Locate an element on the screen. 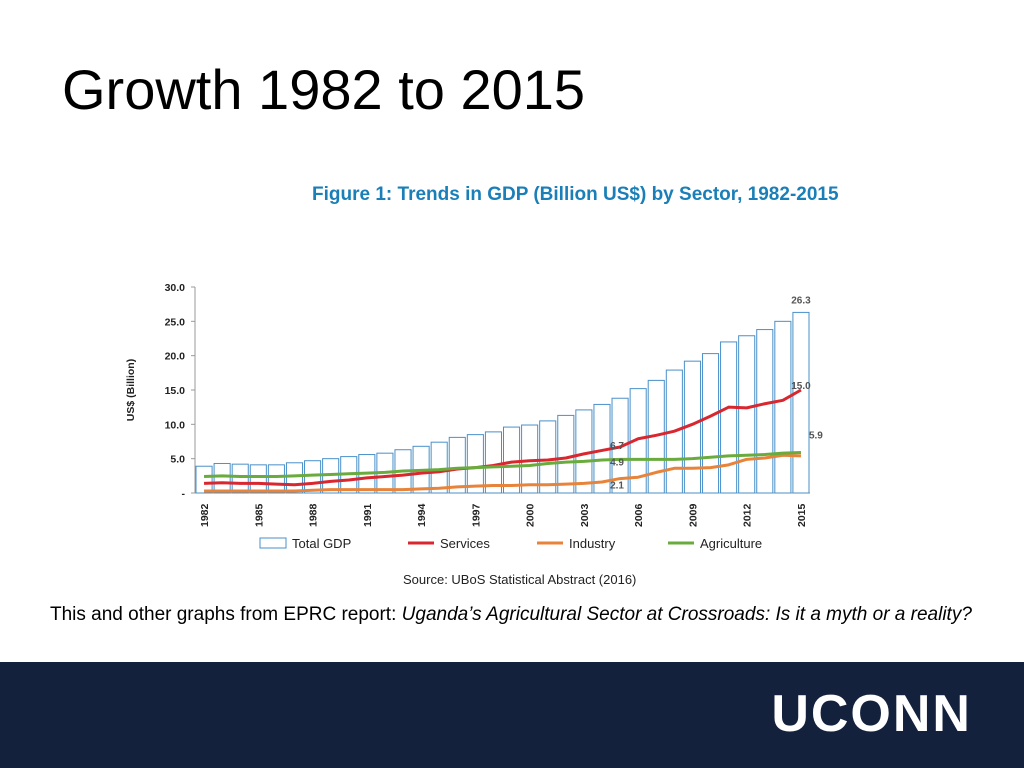 This screenshot has height=768, width=1024. x-tick-label: 1994 is located at coordinates (422, 515).